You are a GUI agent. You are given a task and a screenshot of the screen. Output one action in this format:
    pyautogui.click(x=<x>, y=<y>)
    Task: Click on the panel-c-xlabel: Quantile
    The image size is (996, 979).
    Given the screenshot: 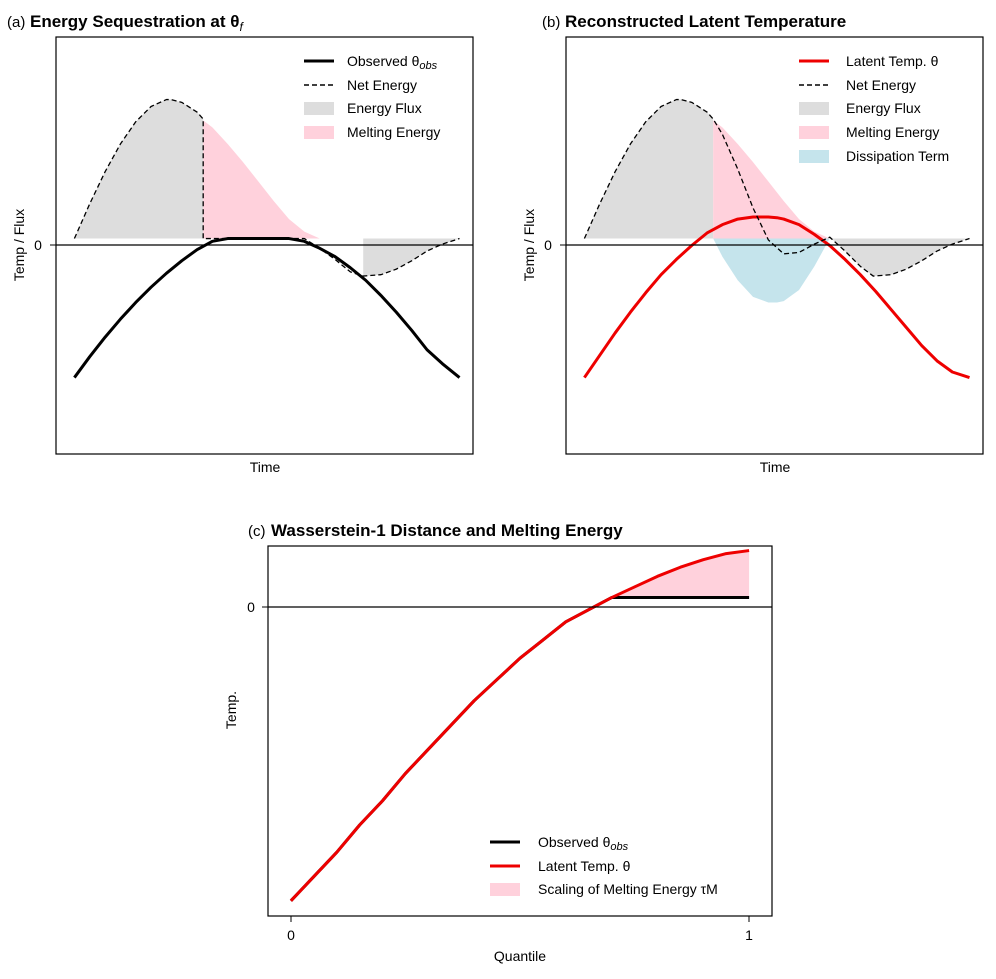 What is the action you would take?
    pyautogui.click(x=520, y=956)
    